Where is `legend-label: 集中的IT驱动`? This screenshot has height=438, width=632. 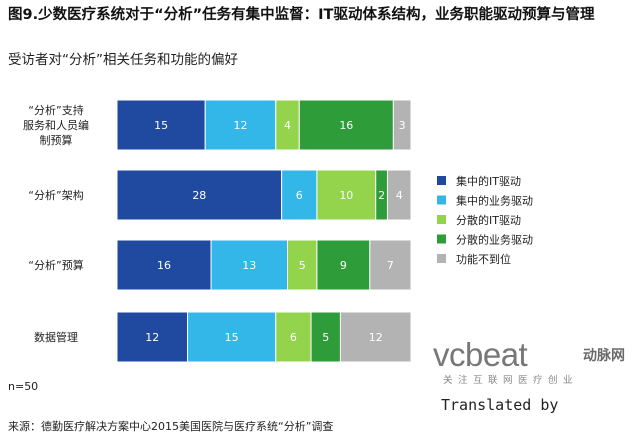
legend-label: 集中的IT驱动 is located at coordinates (488, 181).